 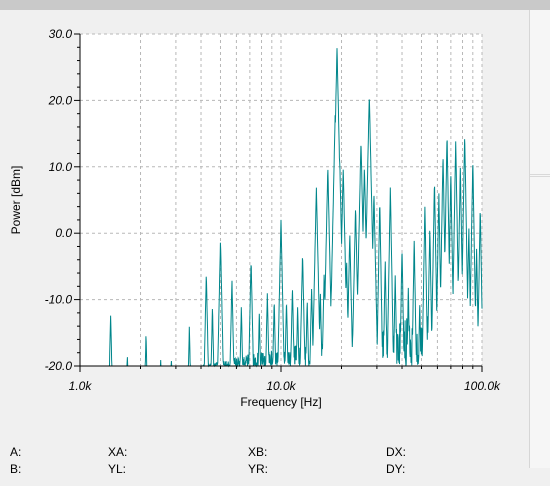 I want to click on y-tick-label: 20.0, so click(x=60, y=100).